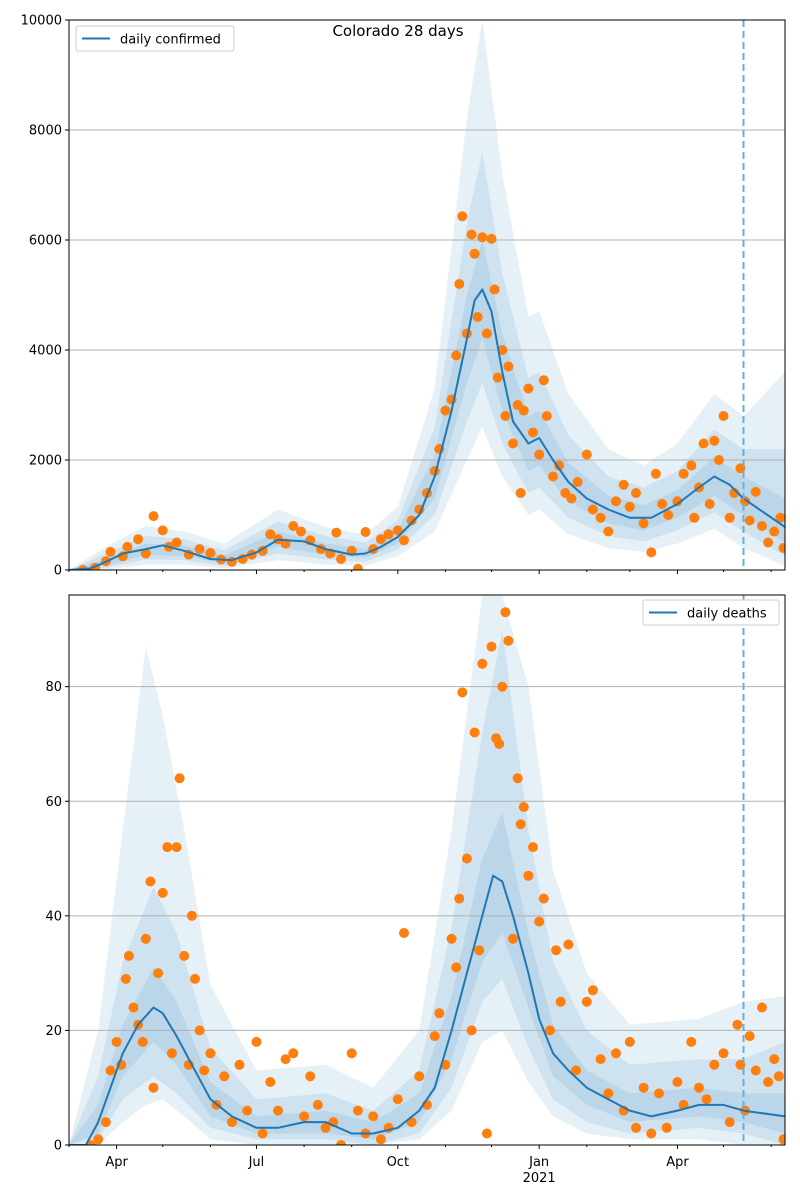 The height and width of the screenshot is (1200, 800). Describe the element at coordinates (45, 241) in the screenshot. I see `y-tick-label: 6000` at that location.